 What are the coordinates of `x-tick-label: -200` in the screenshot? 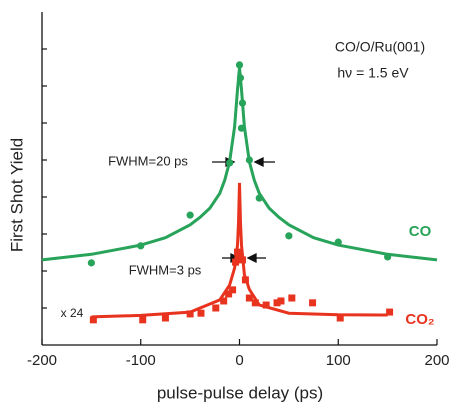 It's located at (42, 360).